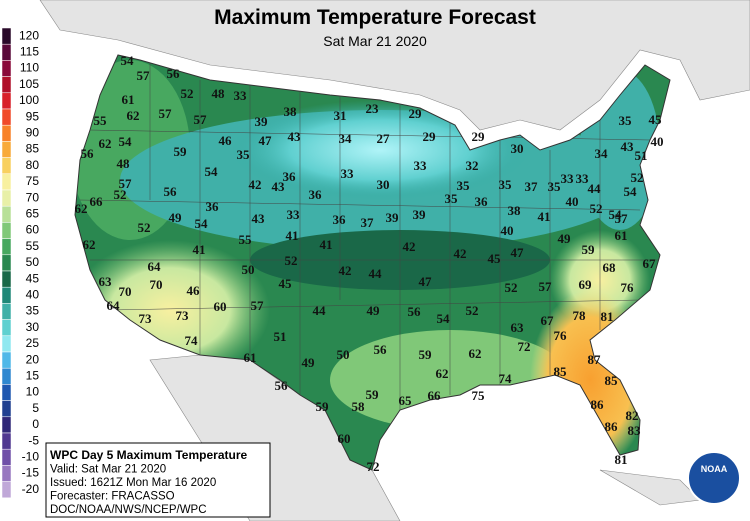  What do you see at coordinates (33, 181) in the screenshot?
I see `legend-label: 75` at bounding box center [33, 181].